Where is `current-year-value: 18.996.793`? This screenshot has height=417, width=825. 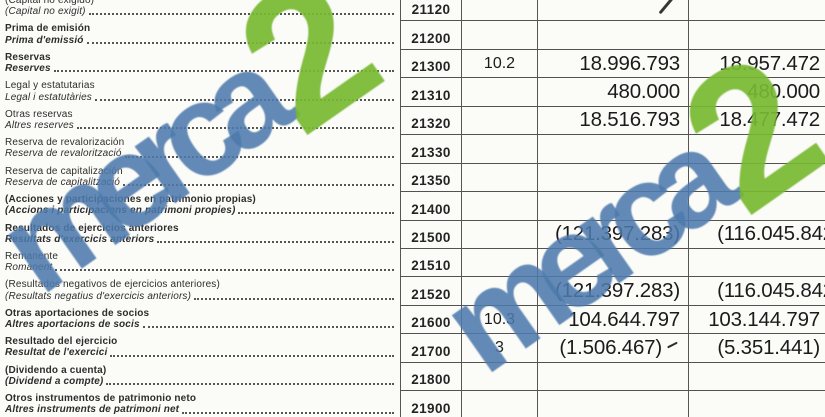
current-year-value: 18.996.793 is located at coordinates (629, 63).